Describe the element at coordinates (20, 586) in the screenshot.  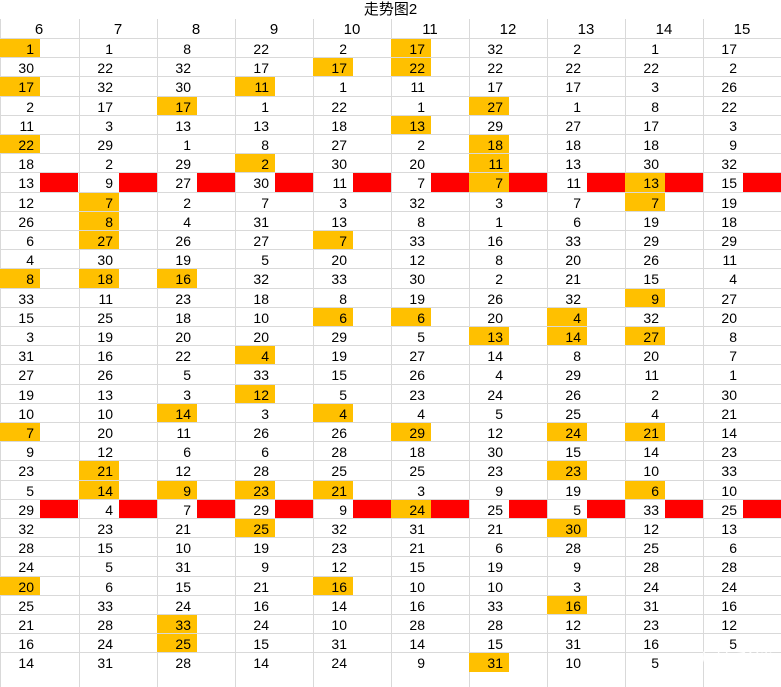
I see `highlighted-number-cell: 20` at that location.